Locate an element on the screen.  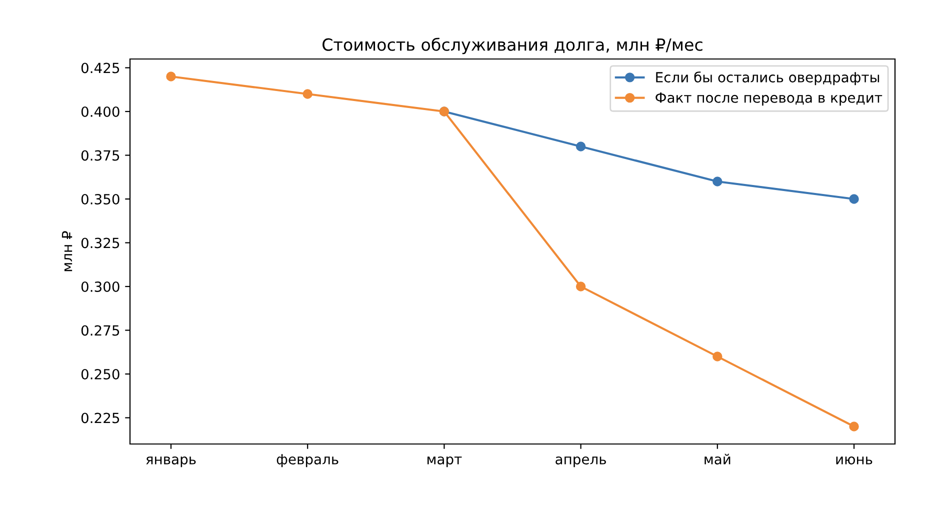
y-tick-label: 0.400 is located at coordinates (100, 111).